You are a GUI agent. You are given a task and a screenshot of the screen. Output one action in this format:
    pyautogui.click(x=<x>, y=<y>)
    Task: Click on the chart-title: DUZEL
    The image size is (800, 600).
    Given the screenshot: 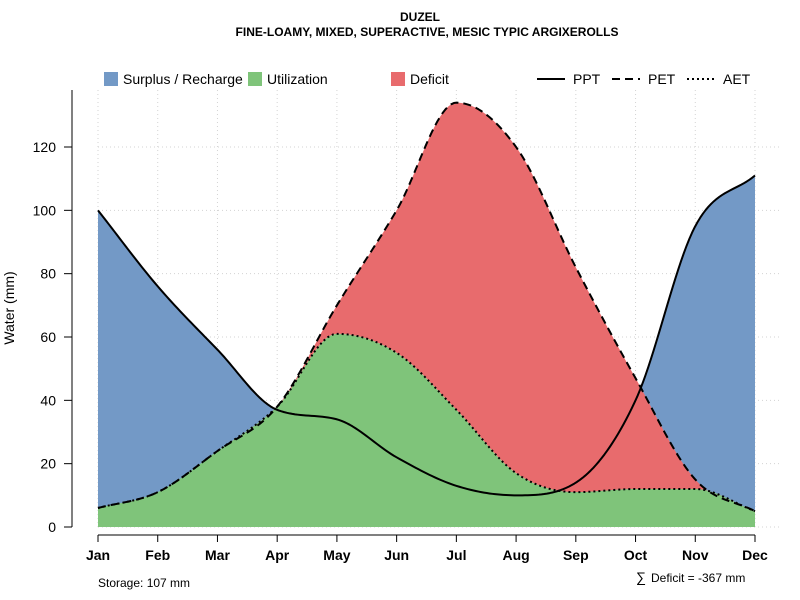 What is the action you would take?
    pyautogui.click(x=420, y=17)
    